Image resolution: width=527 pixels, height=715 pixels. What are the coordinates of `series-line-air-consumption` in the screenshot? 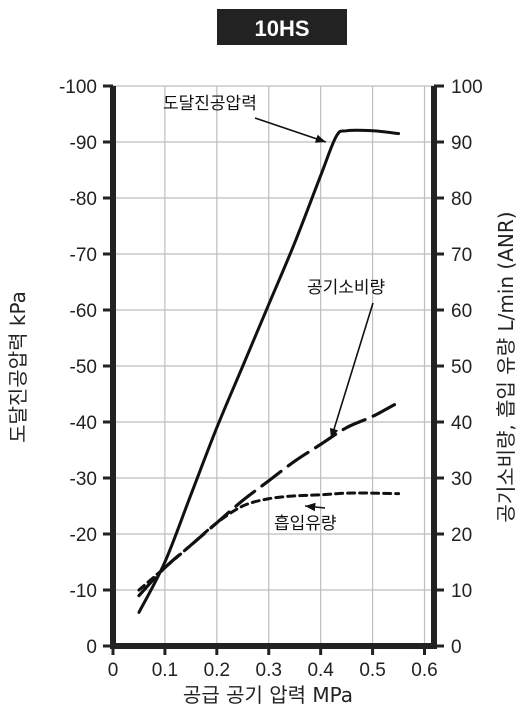 It's located at (269, 499).